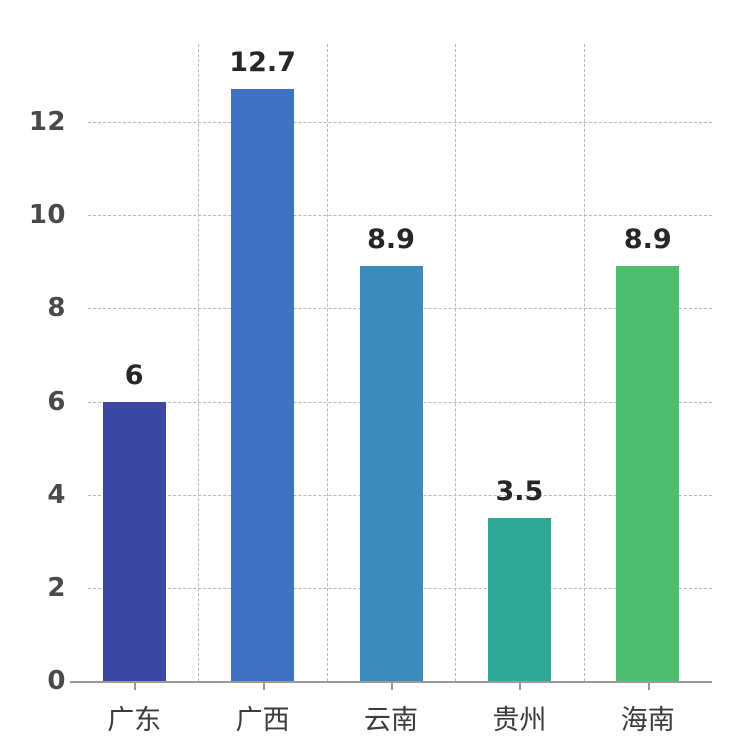 Image resolution: width=750 pixels, height=750 pixels. What do you see at coordinates (56, 494) in the screenshot?
I see `y-tick-label: 4` at bounding box center [56, 494].